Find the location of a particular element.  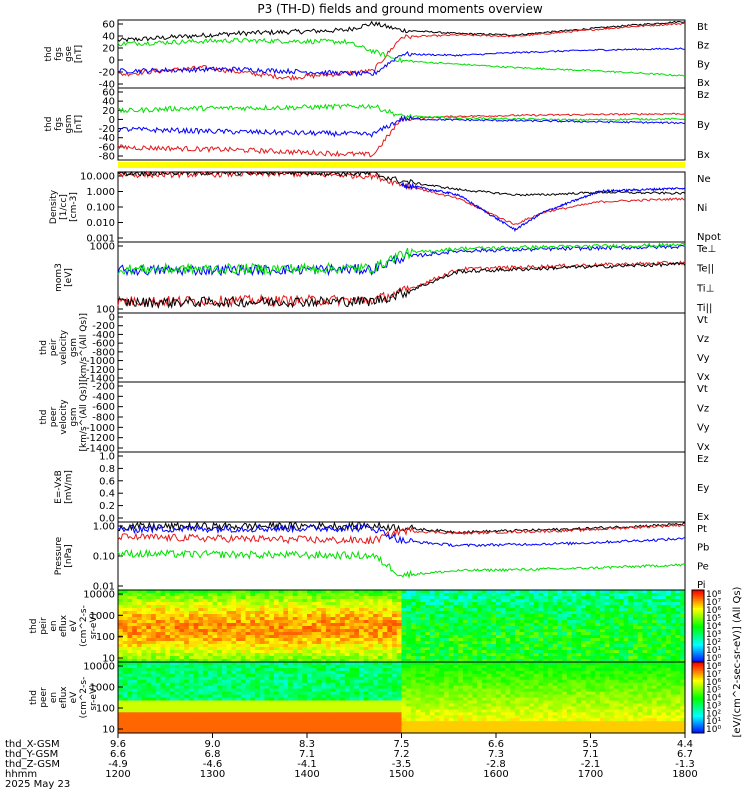

legend-entry: Pe is located at coordinates (703, 566).